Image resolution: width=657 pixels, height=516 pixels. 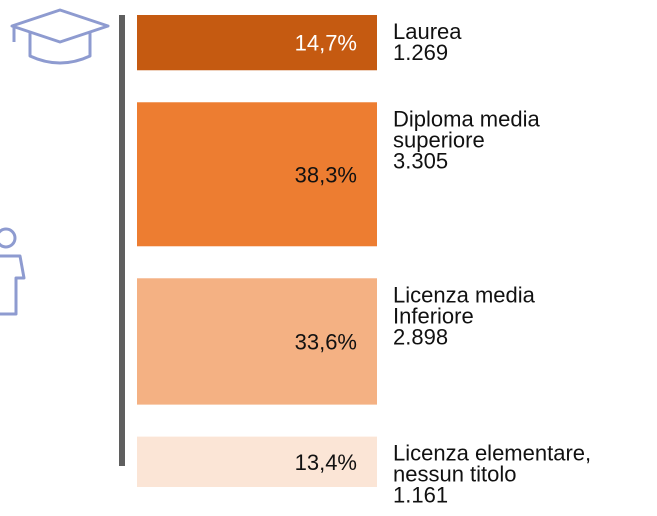 What do you see at coordinates (326, 174) in the screenshot?
I see `value-label: 38,3%` at bounding box center [326, 174].